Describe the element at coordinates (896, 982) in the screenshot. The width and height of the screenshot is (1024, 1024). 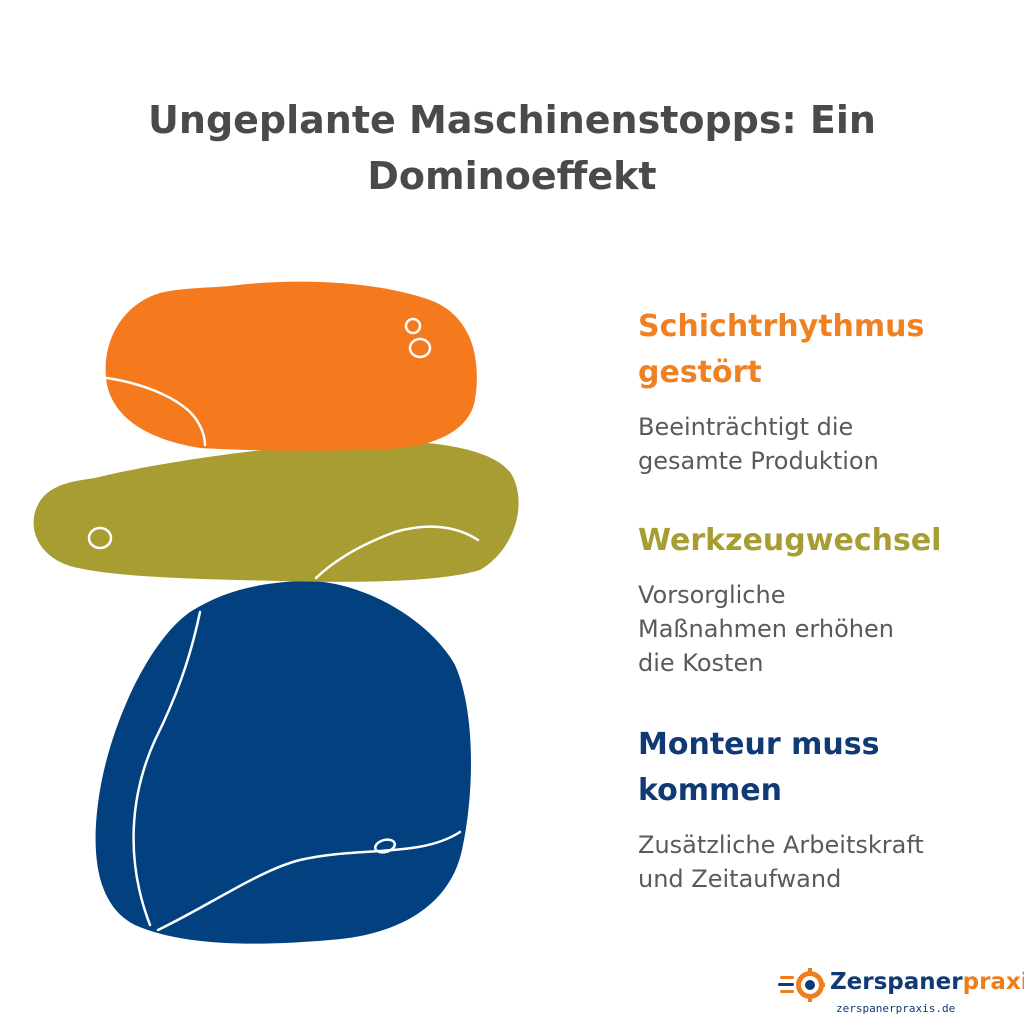
I see `logo-name-part1: Zerspaner` at that location.